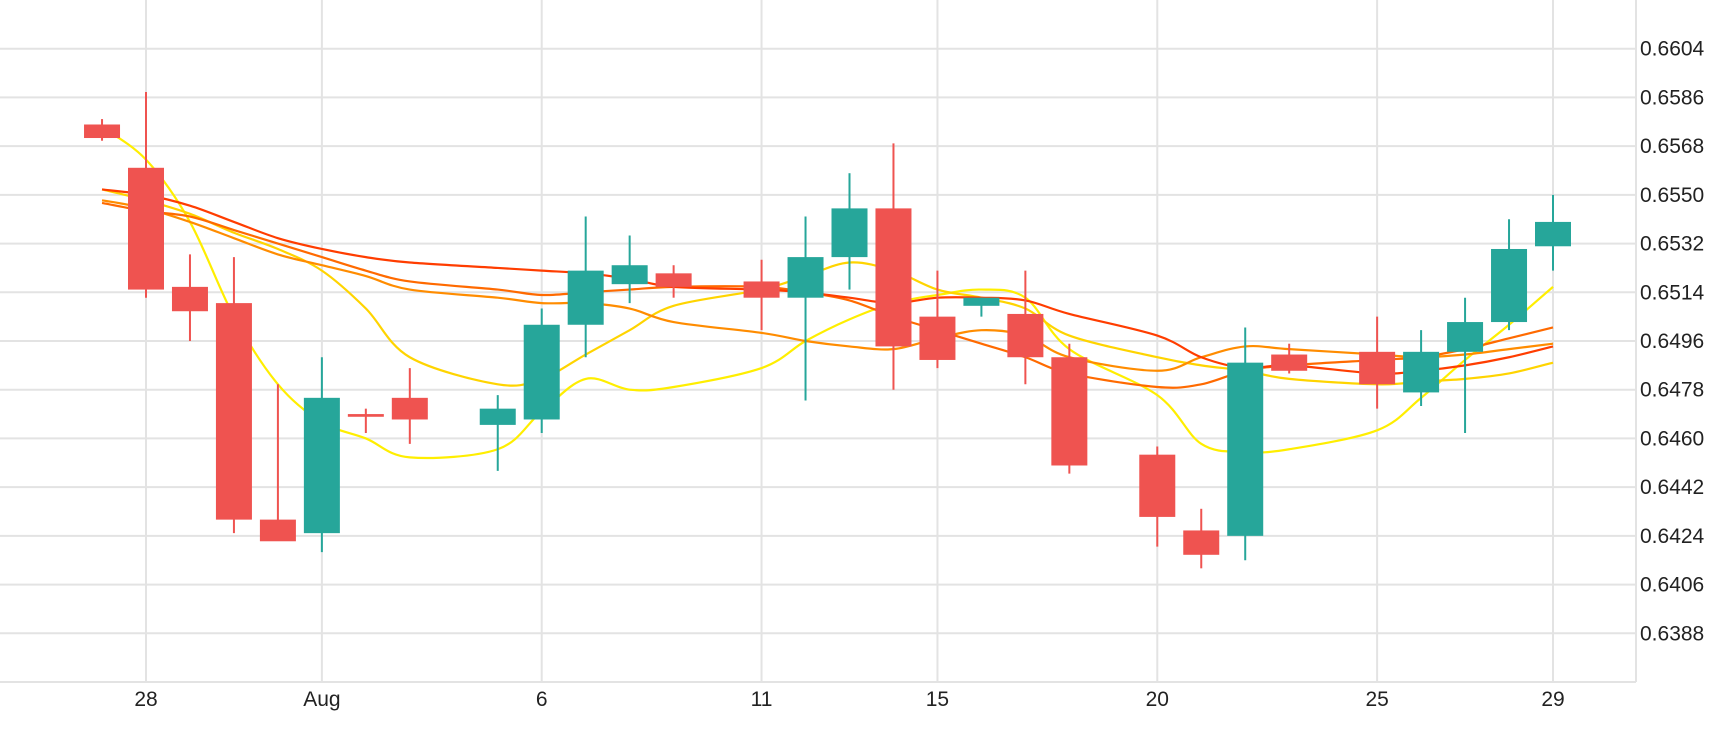 Image resolution: width=1730 pixels, height=730 pixels. What do you see at coordinates (145, 699) in the screenshot?
I see `x-tick-label: 28` at bounding box center [145, 699].